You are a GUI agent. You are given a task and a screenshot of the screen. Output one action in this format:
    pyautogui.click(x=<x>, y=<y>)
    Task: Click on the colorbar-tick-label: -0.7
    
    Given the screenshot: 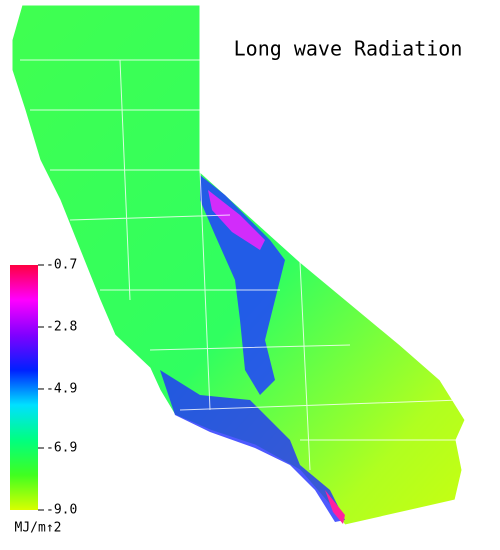 What is the action you would take?
    pyautogui.click(x=61, y=265)
    